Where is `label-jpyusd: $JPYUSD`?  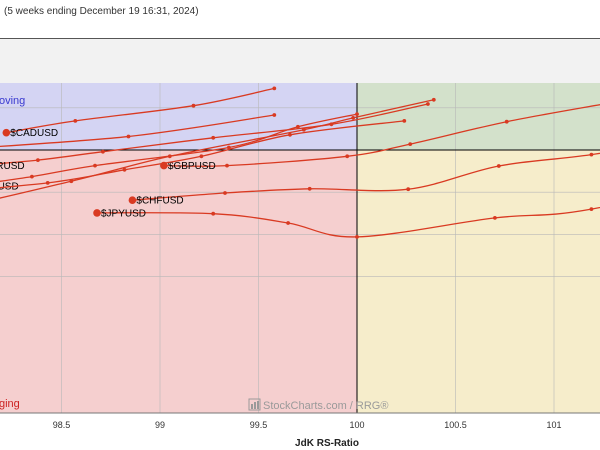 label-jpyusd: $JPYUSD is located at coordinates (123, 213).